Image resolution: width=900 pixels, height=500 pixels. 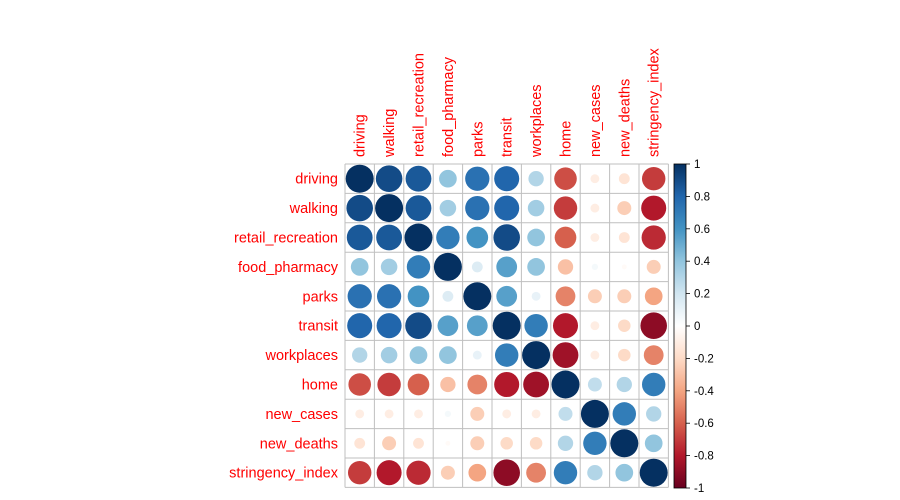 What do you see at coordinates (565, 413) in the screenshot?
I see `corr-circle-new_cases-home` at bounding box center [565, 413].